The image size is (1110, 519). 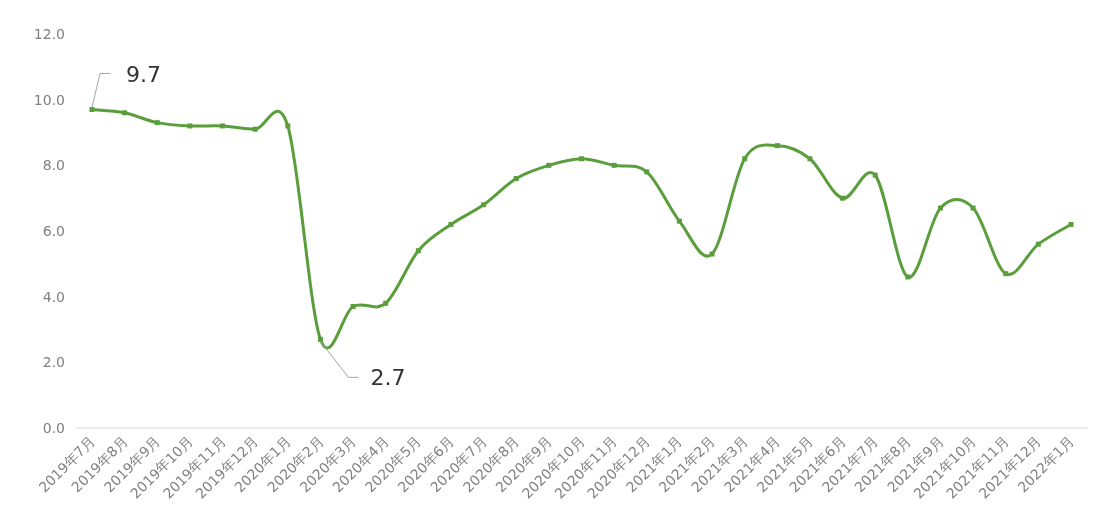 What do you see at coordinates (53, 428) in the screenshot?
I see `y-tick-label: 0.0` at bounding box center [53, 428].